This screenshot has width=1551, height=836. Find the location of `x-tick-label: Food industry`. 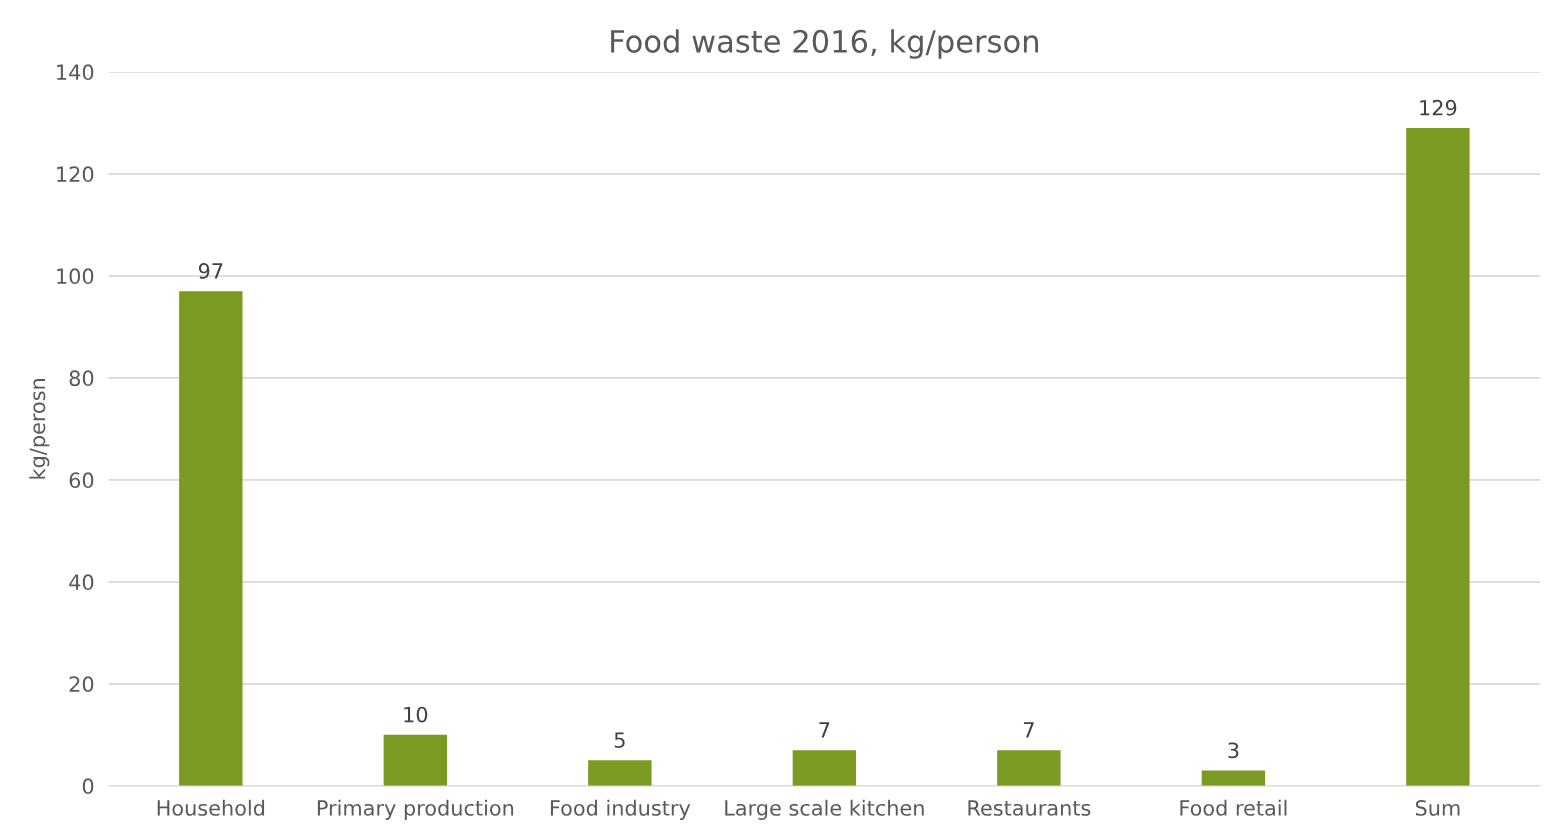

x-tick-label: Food industry is located at coordinates (620, 809).